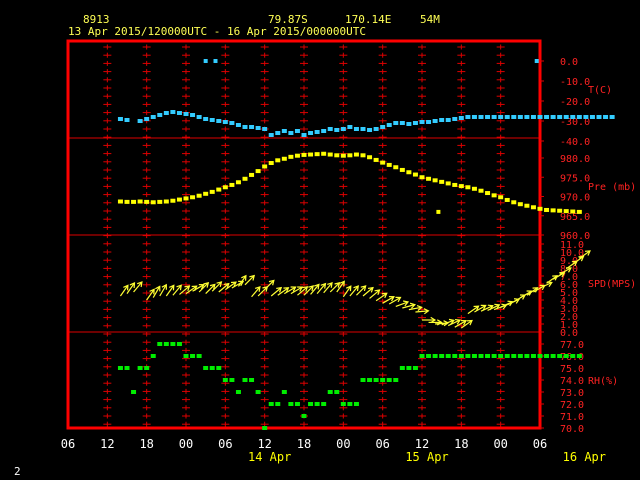  What do you see at coordinates (269, 457) in the screenshot?
I see `date-label: 14 Apr` at bounding box center [269, 457].